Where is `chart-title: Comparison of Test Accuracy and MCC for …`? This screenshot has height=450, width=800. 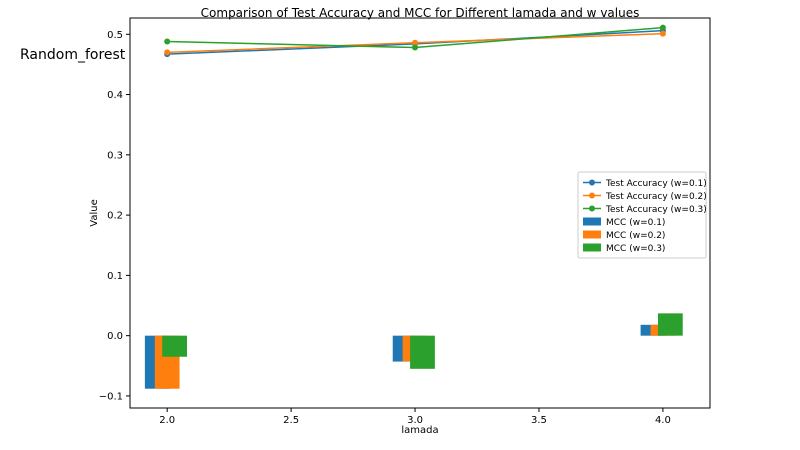
chart-title: Comparison of Test Accuracy and MCC for … is located at coordinates (420, 13).